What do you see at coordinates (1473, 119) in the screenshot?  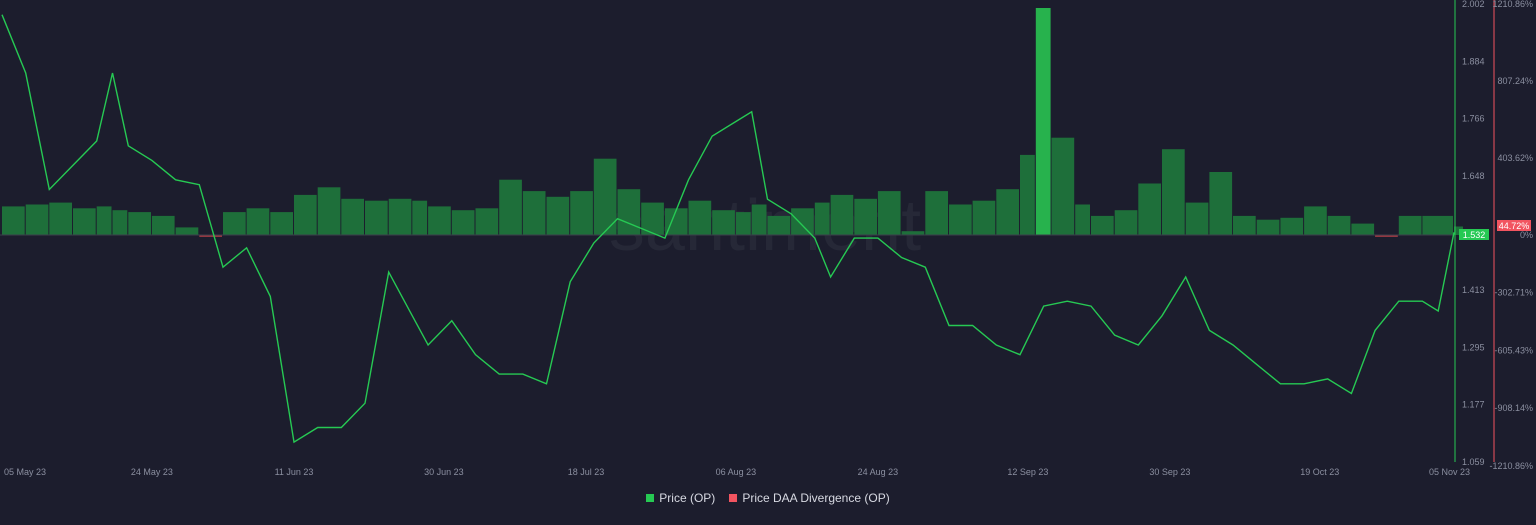 I see `left-axis-tick-label: 1.766` at bounding box center [1473, 119].